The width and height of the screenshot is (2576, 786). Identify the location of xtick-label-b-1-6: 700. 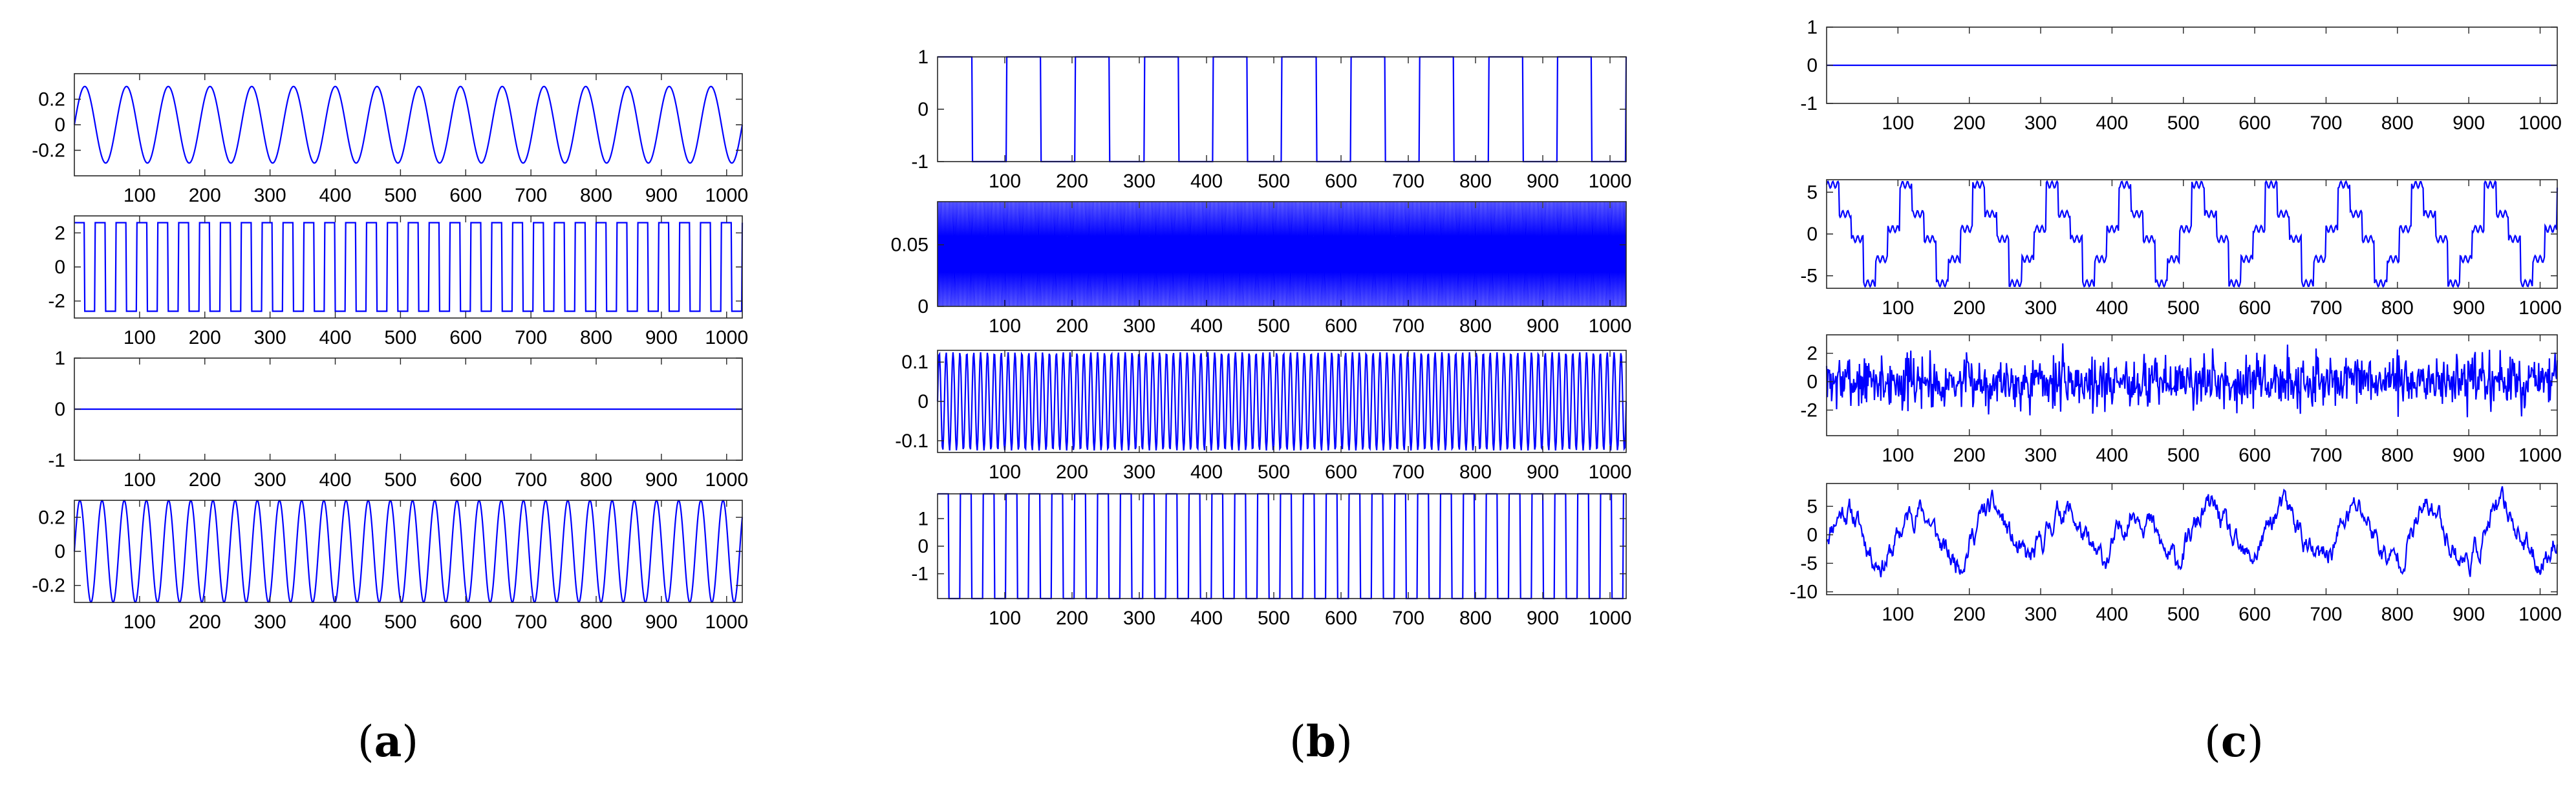
(1408, 182).